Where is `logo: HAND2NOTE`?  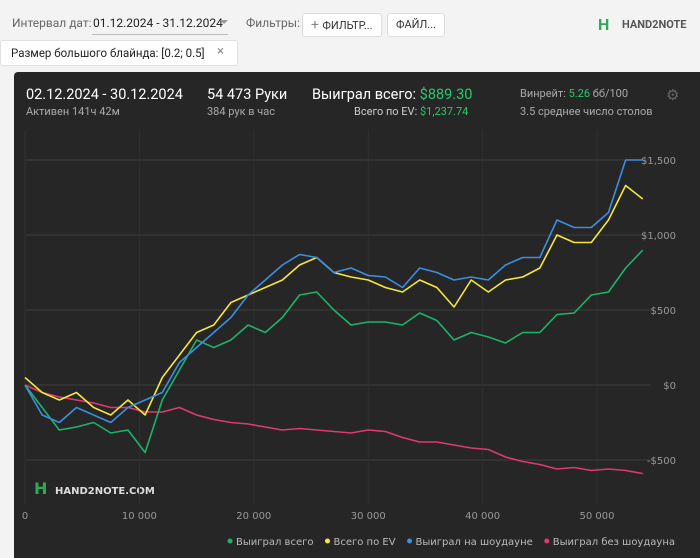 logo: HAND2NOTE is located at coordinates (654, 24).